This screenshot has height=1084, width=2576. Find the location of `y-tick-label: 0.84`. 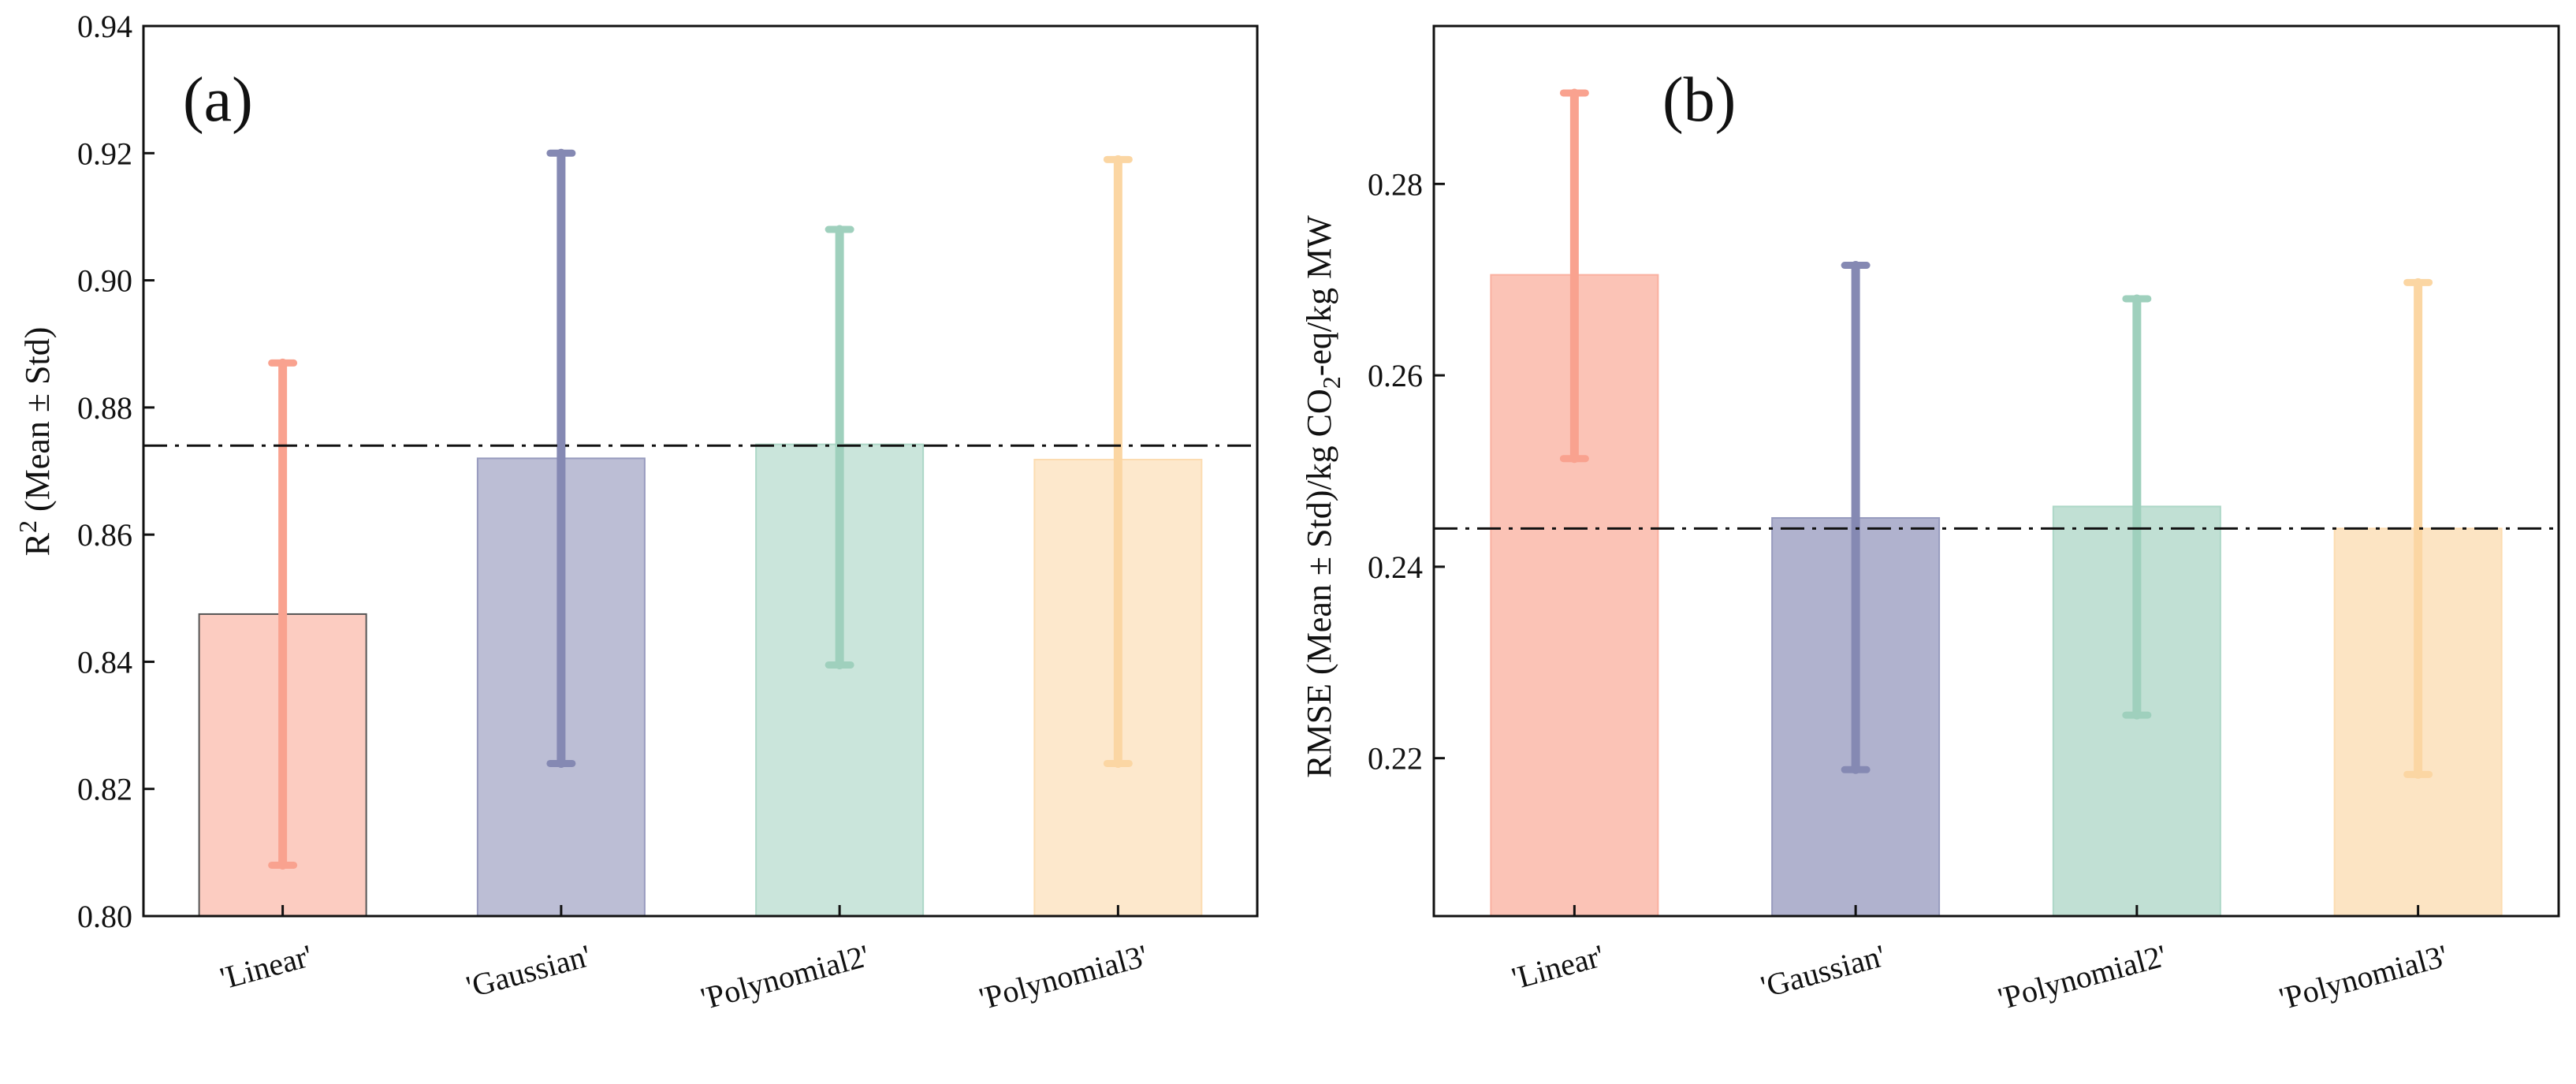

y-tick-label: 0.84 is located at coordinates (104, 662).